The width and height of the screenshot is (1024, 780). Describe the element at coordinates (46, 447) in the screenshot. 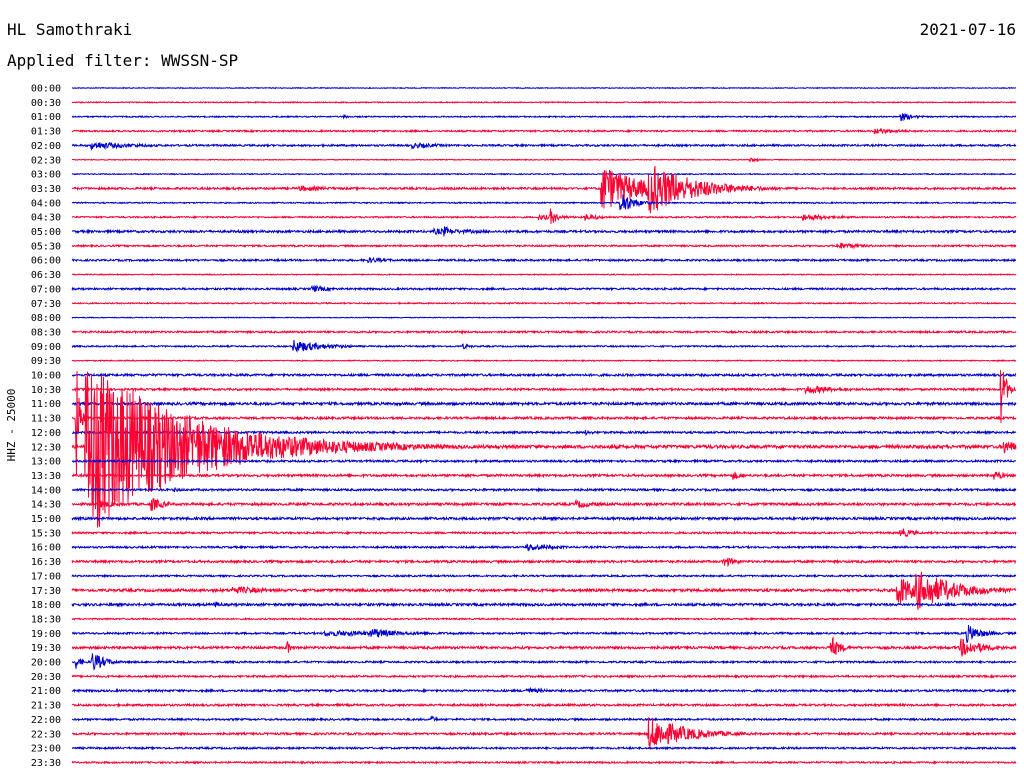

I see `time-label-12-30: 12:30` at that location.